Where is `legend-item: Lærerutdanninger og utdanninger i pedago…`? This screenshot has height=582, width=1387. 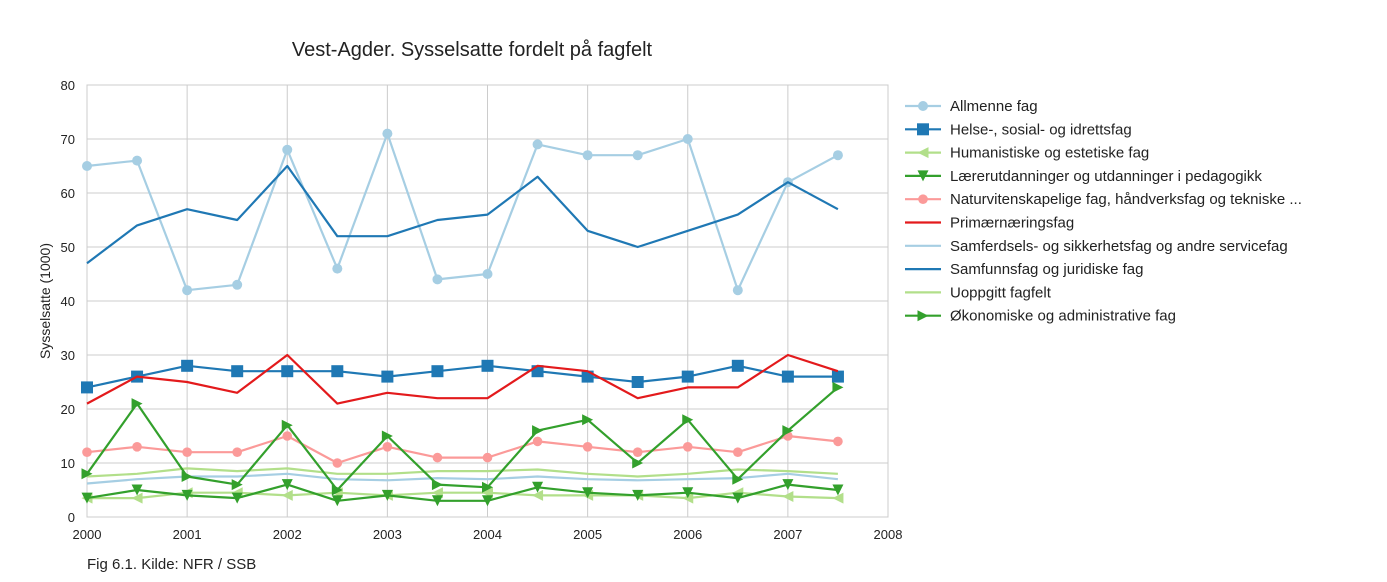 legend-item: Lærerutdanninger og utdanninger i pedago… is located at coordinates (1083, 176).